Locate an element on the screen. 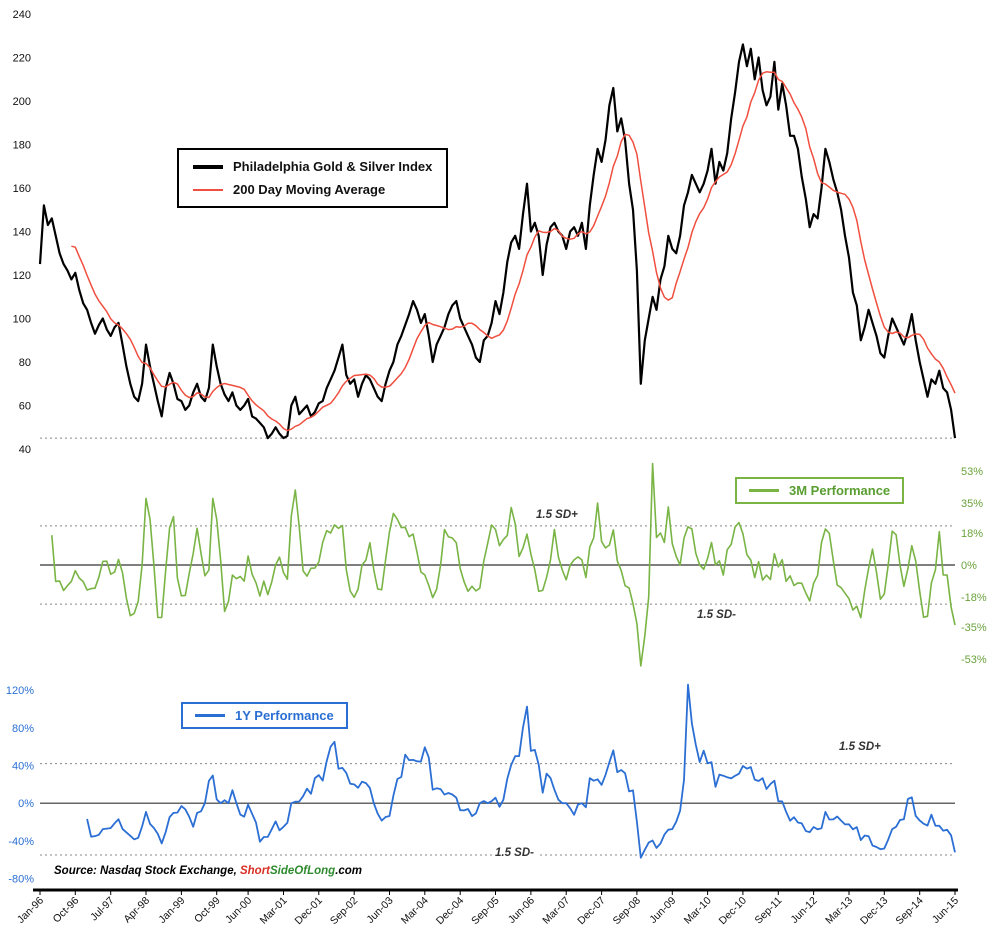  ma-legend-label: 200 Day Moving Average is located at coordinates (309, 189).